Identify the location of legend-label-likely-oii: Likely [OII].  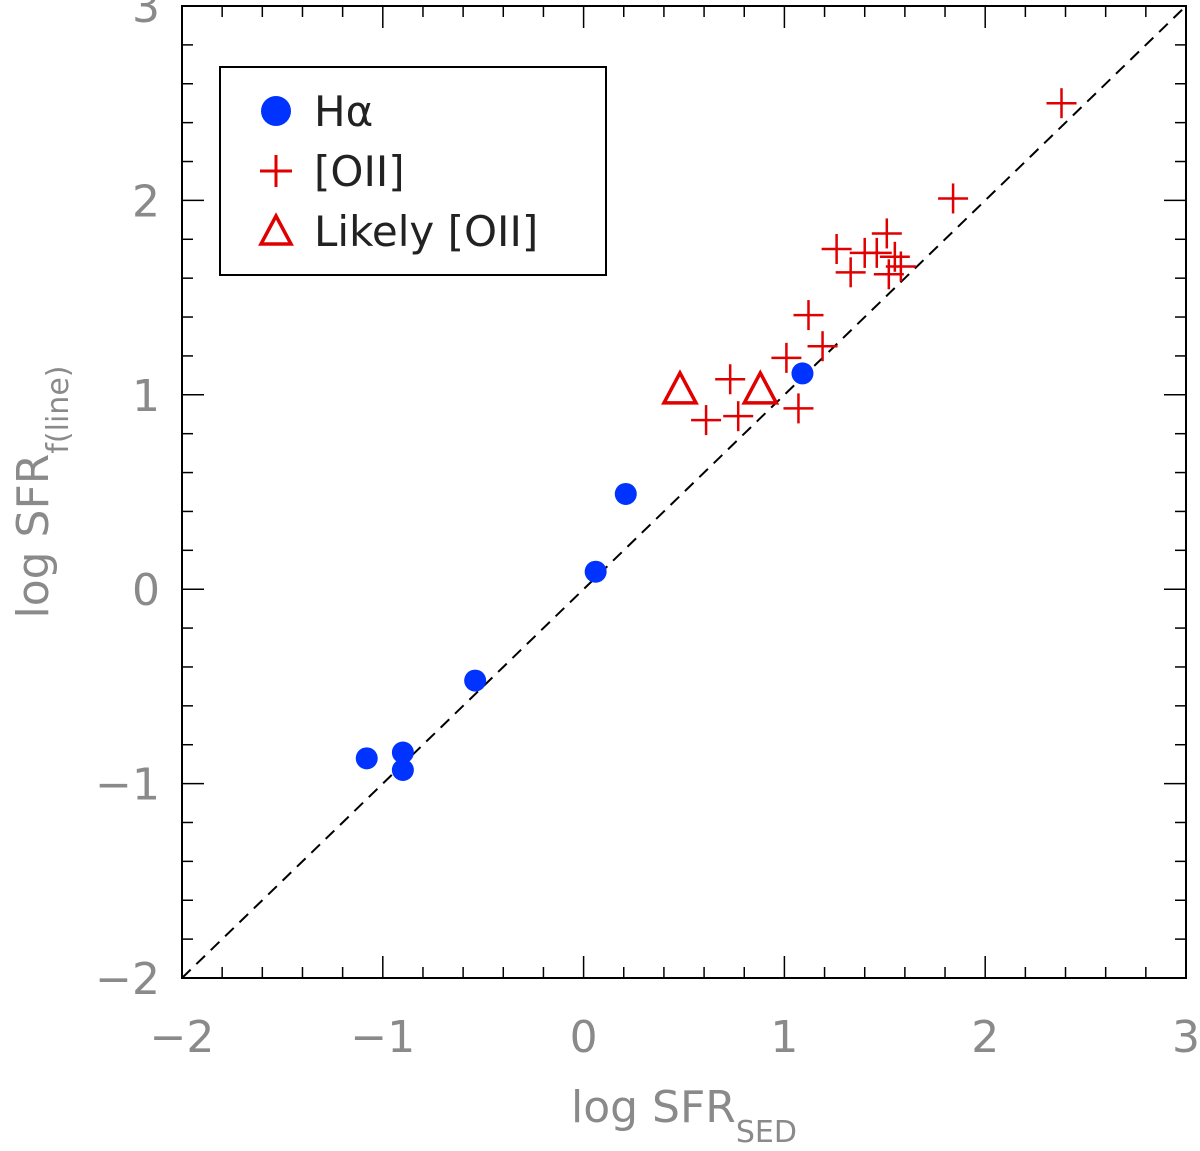
(426, 231).